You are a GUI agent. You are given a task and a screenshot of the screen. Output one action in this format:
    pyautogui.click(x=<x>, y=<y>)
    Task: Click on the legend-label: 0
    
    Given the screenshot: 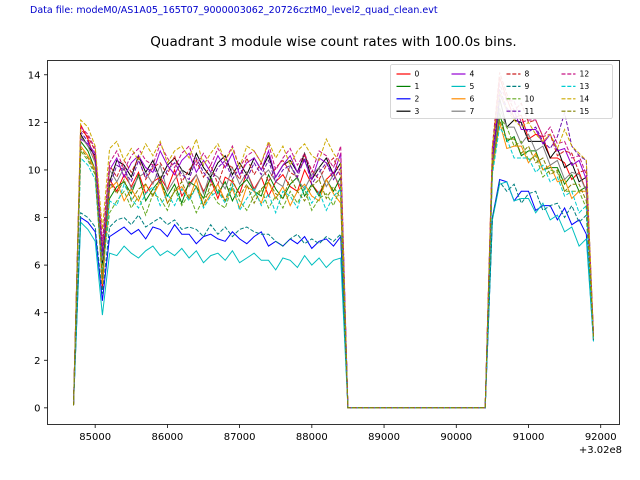 What is the action you would take?
    pyautogui.click(x=417, y=74)
    